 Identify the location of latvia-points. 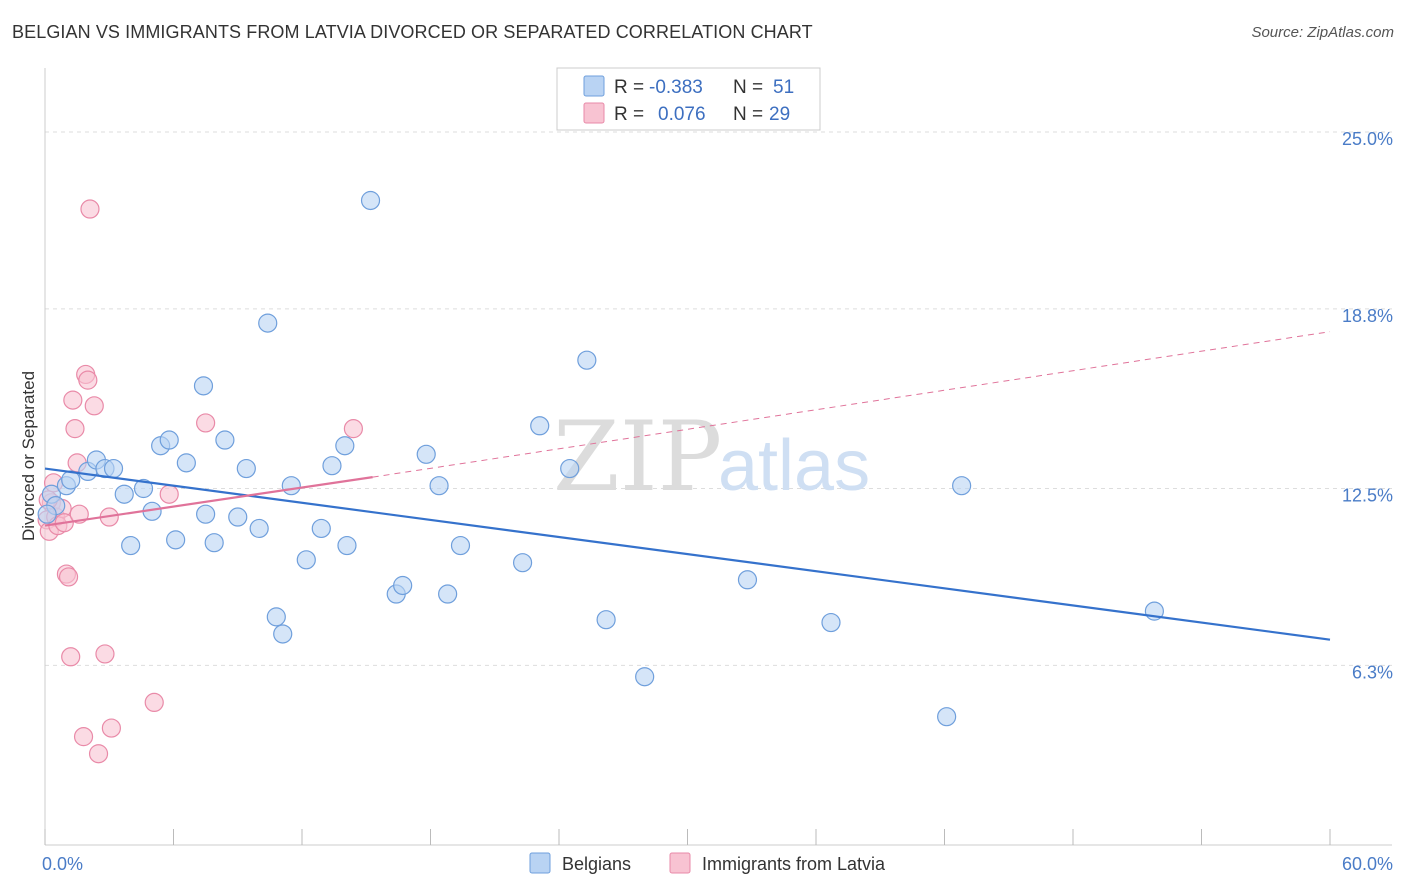
(200, 481).